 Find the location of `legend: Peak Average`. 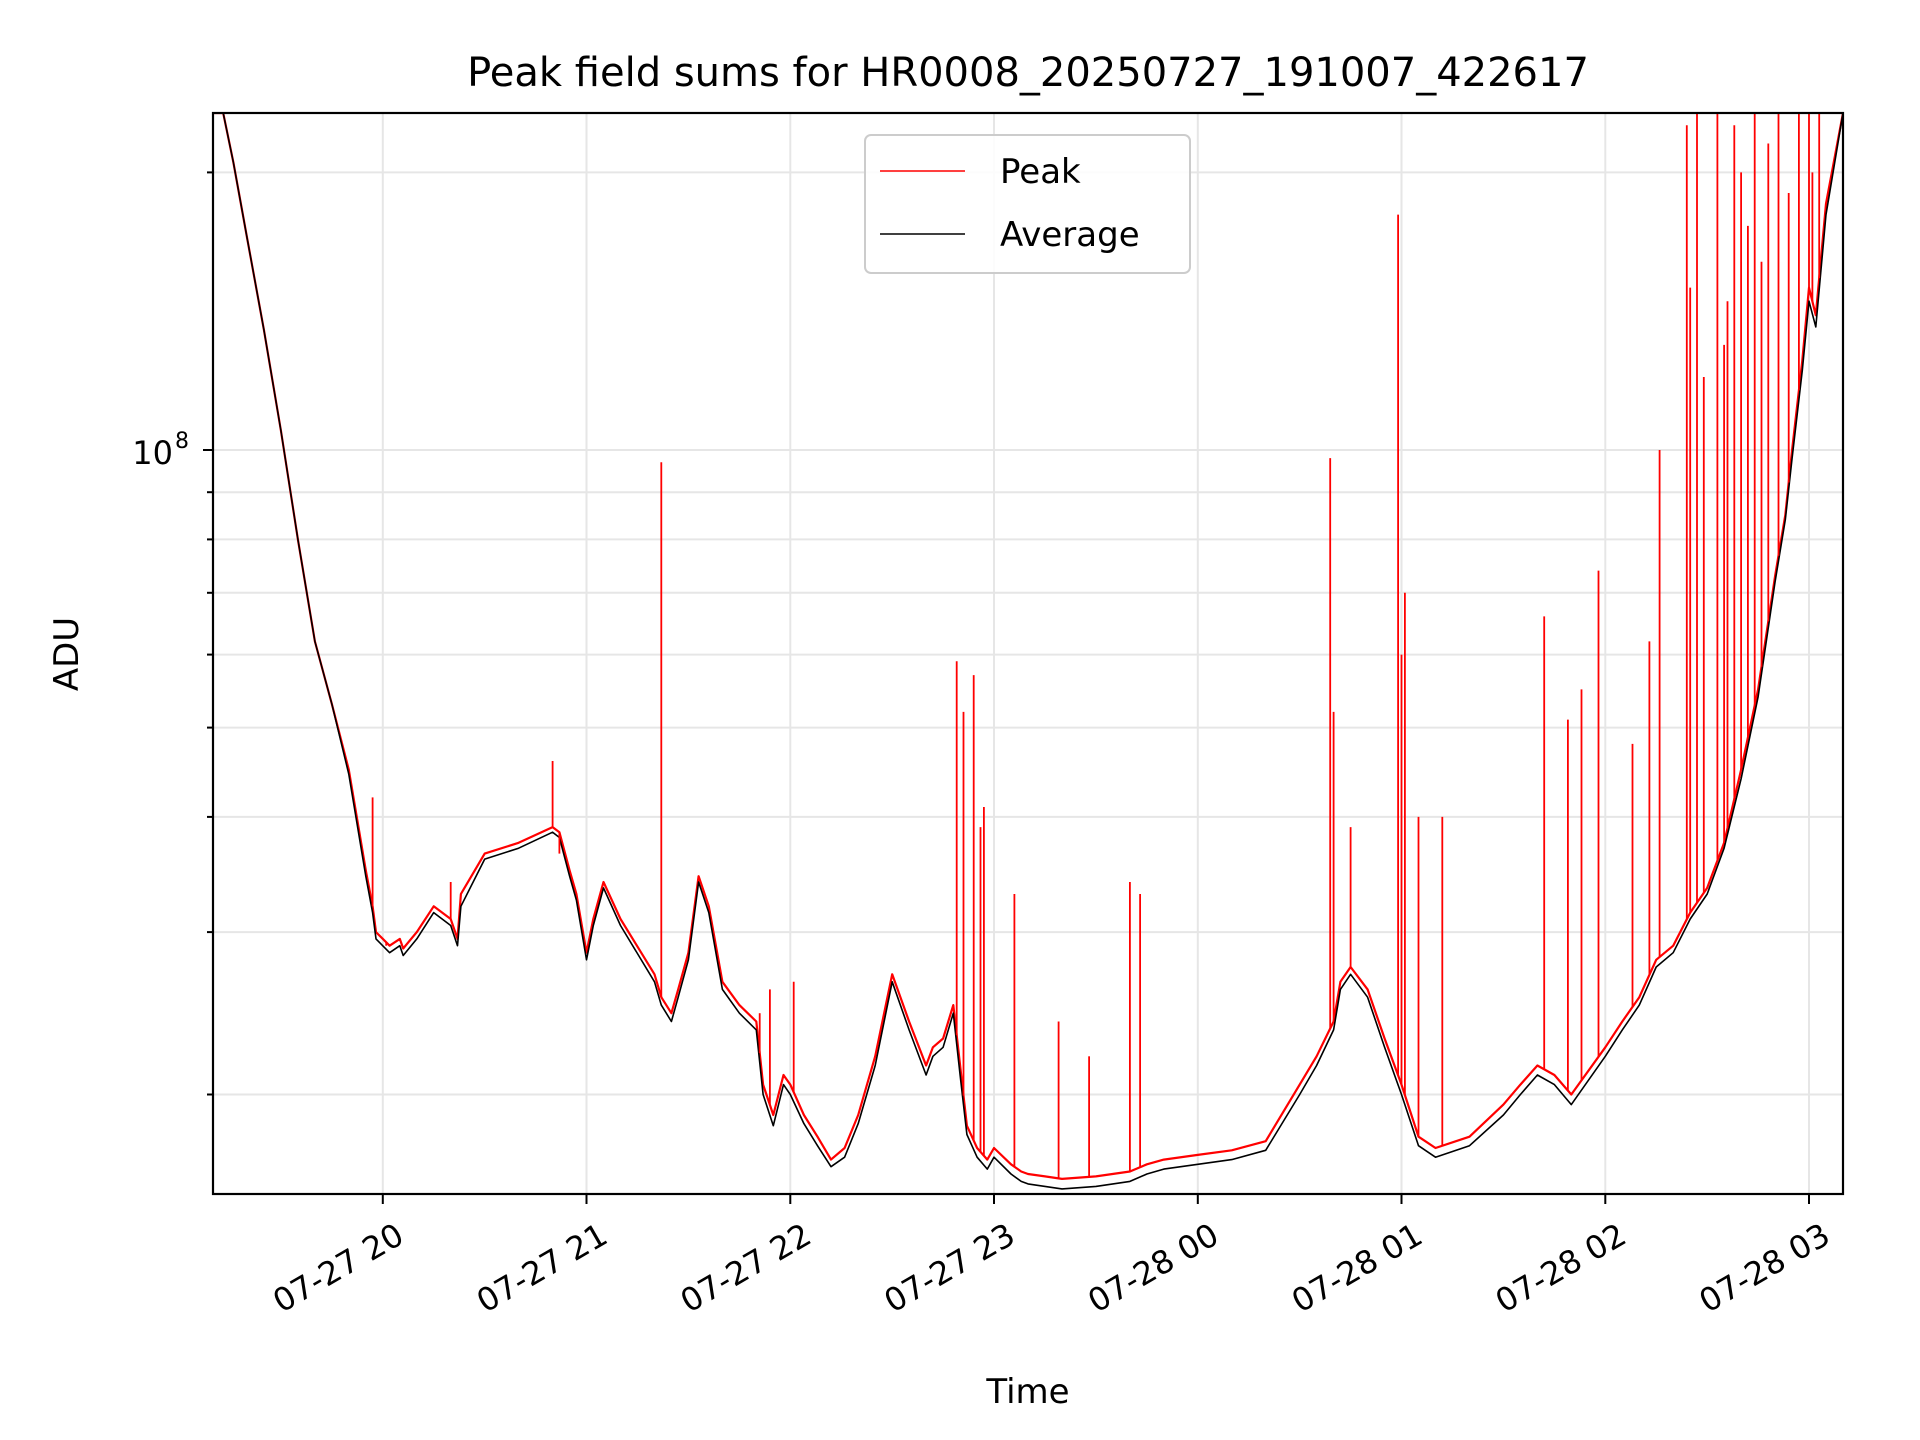

legend: Peak Average is located at coordinates (1027, 204).